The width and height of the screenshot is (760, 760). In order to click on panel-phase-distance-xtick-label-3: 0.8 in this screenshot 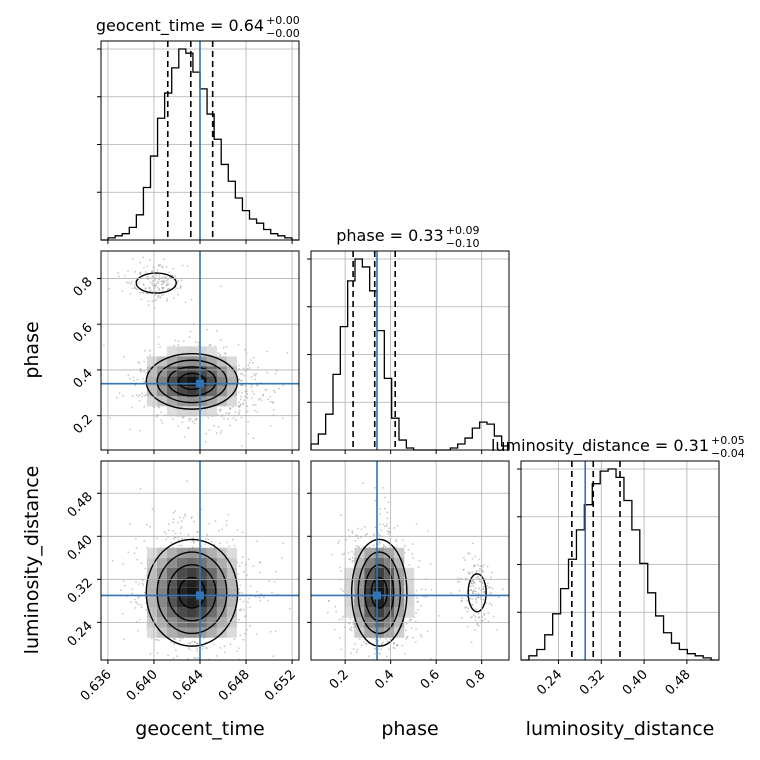, I will do `click(475, 679)`.